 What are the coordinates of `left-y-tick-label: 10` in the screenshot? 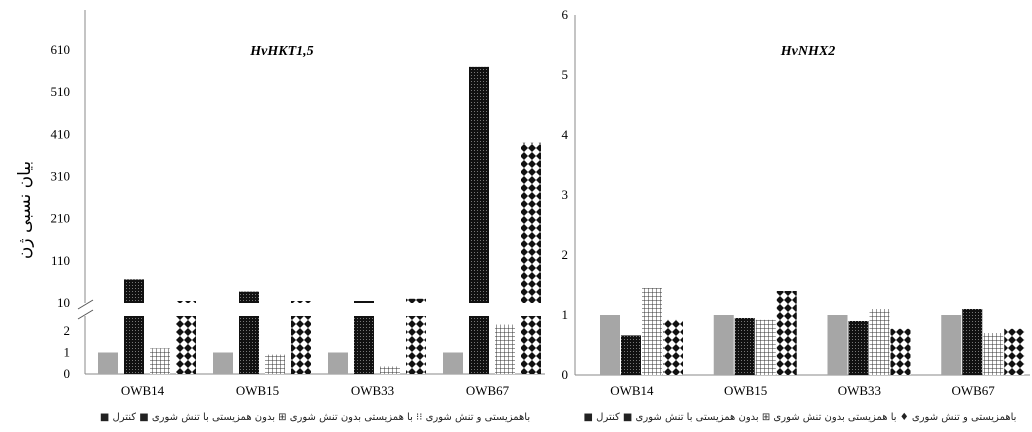 It's located at (63, 302).